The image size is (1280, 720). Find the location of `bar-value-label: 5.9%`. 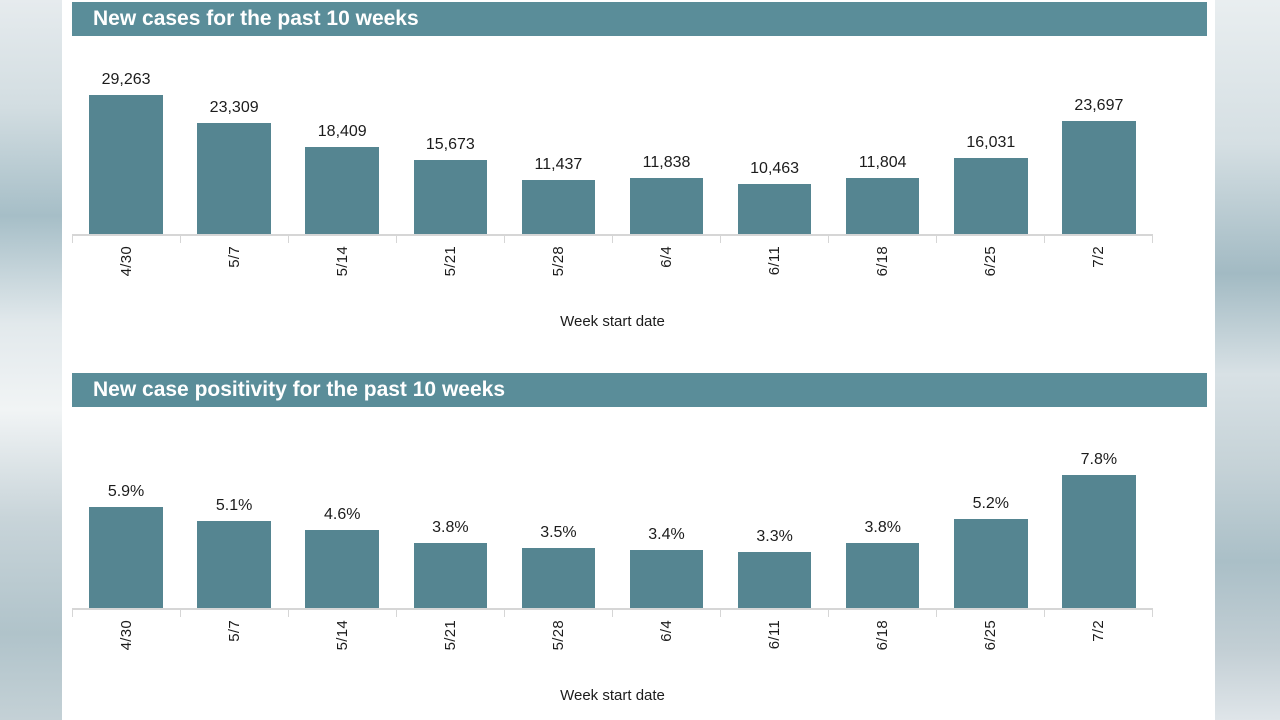

bar-value-label: 5.9% is located at coordinates (126, 492).